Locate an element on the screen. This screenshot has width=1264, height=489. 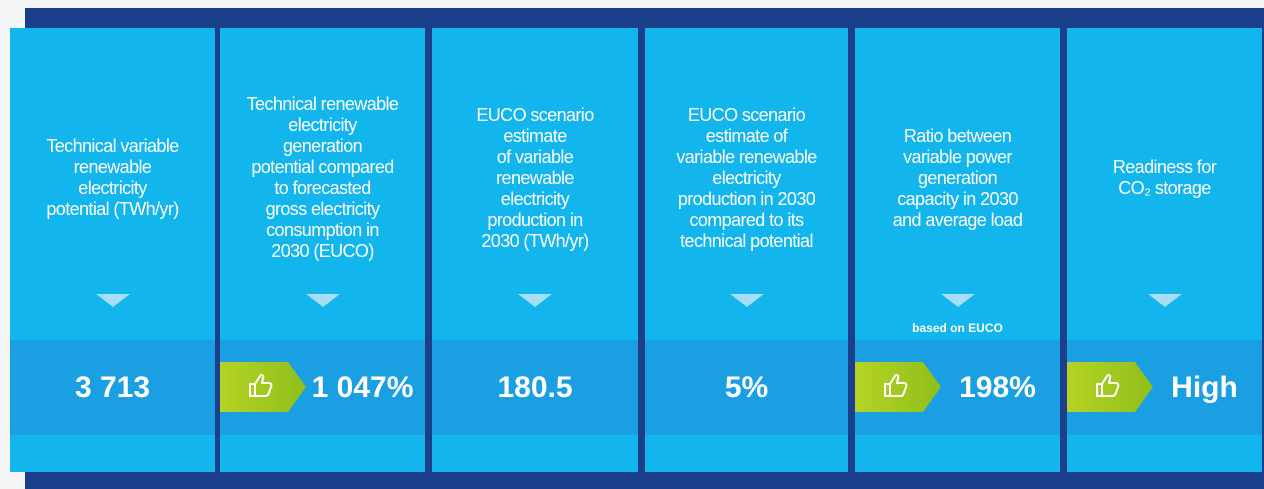
header-line: Technical renewable is located at coordinates (322, 104).